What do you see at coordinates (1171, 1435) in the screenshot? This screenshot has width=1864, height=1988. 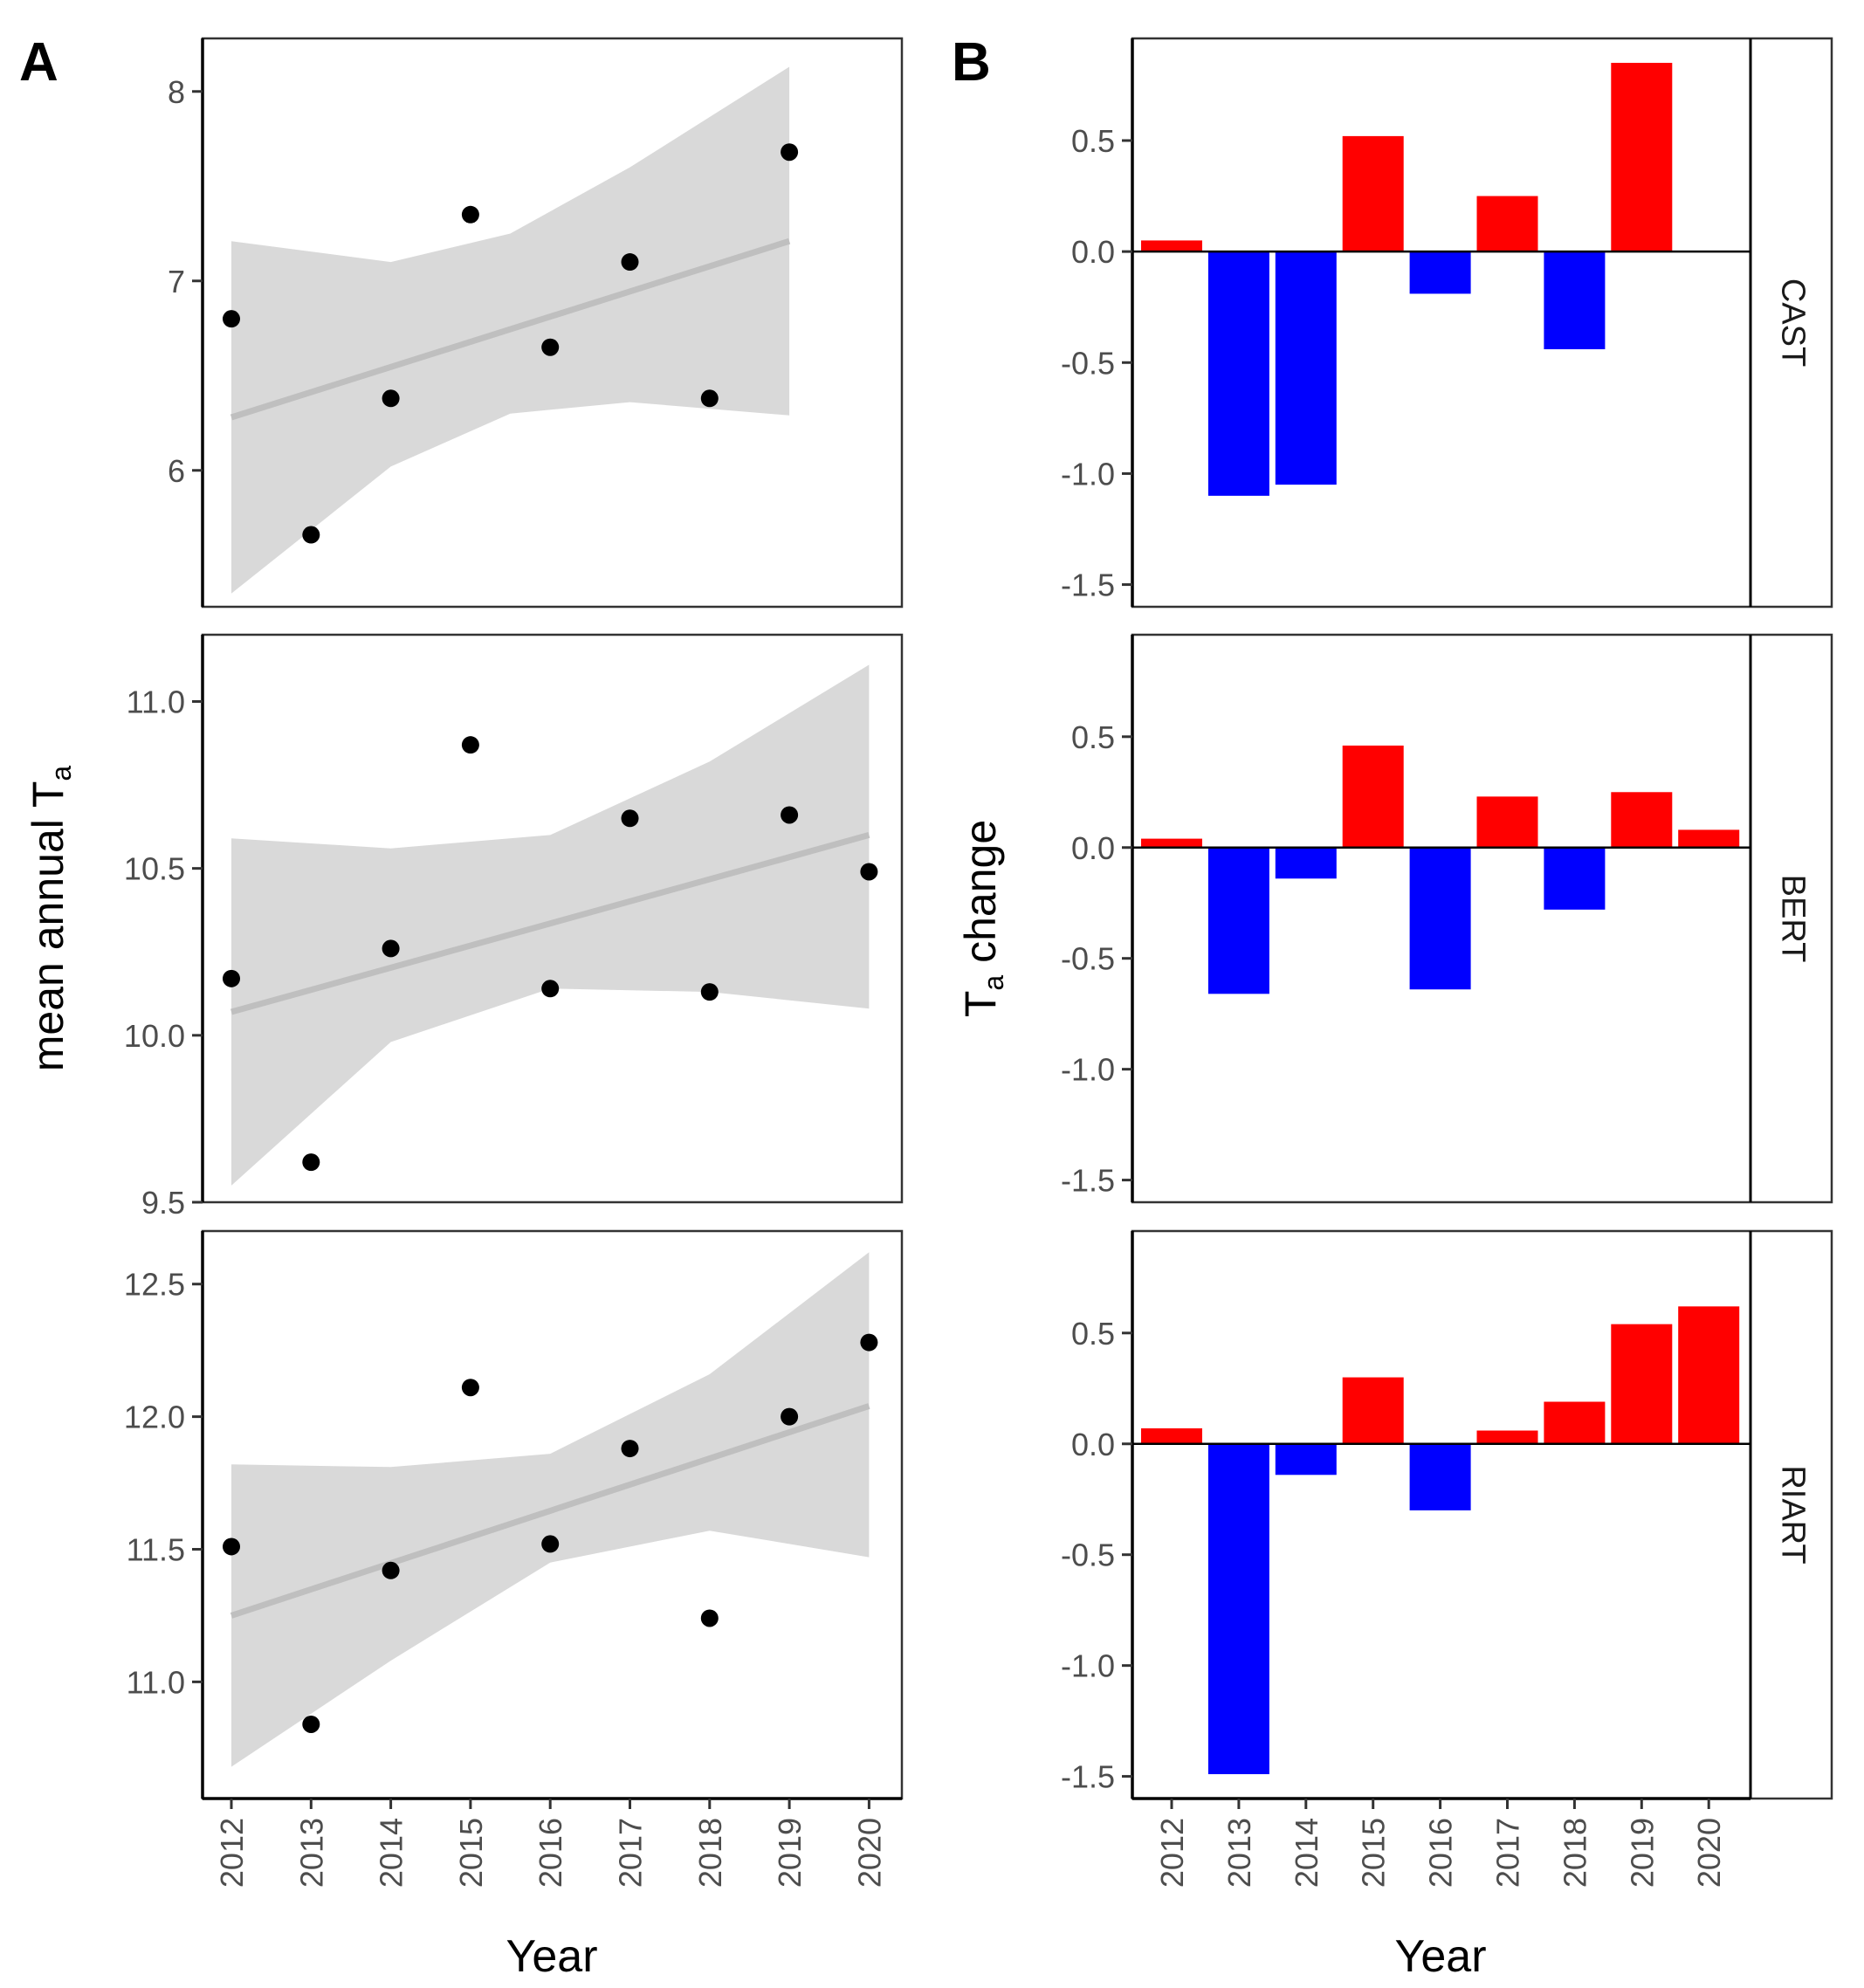 I see `bar-riart-2012` at bounding box center [1171, 1435].